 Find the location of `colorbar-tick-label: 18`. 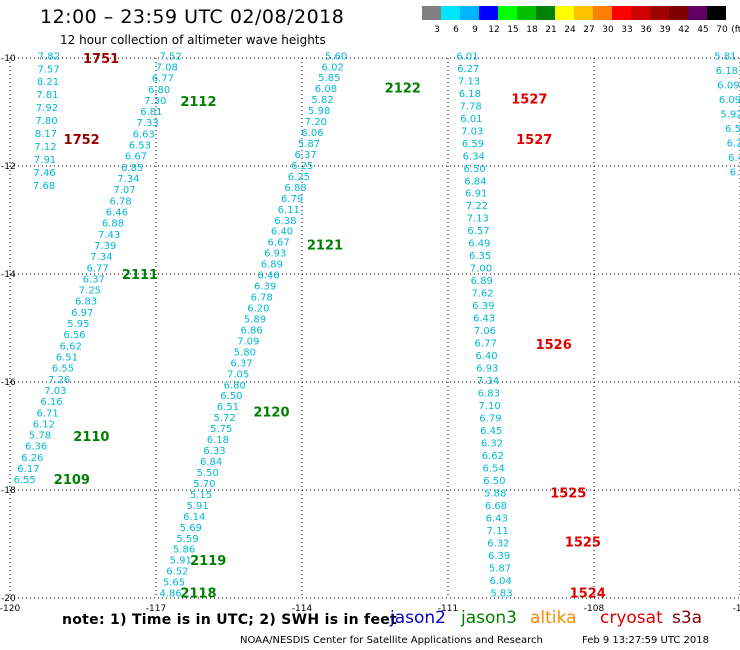

colorbar-tick-label: 18 is located at coordinates (532, 30).